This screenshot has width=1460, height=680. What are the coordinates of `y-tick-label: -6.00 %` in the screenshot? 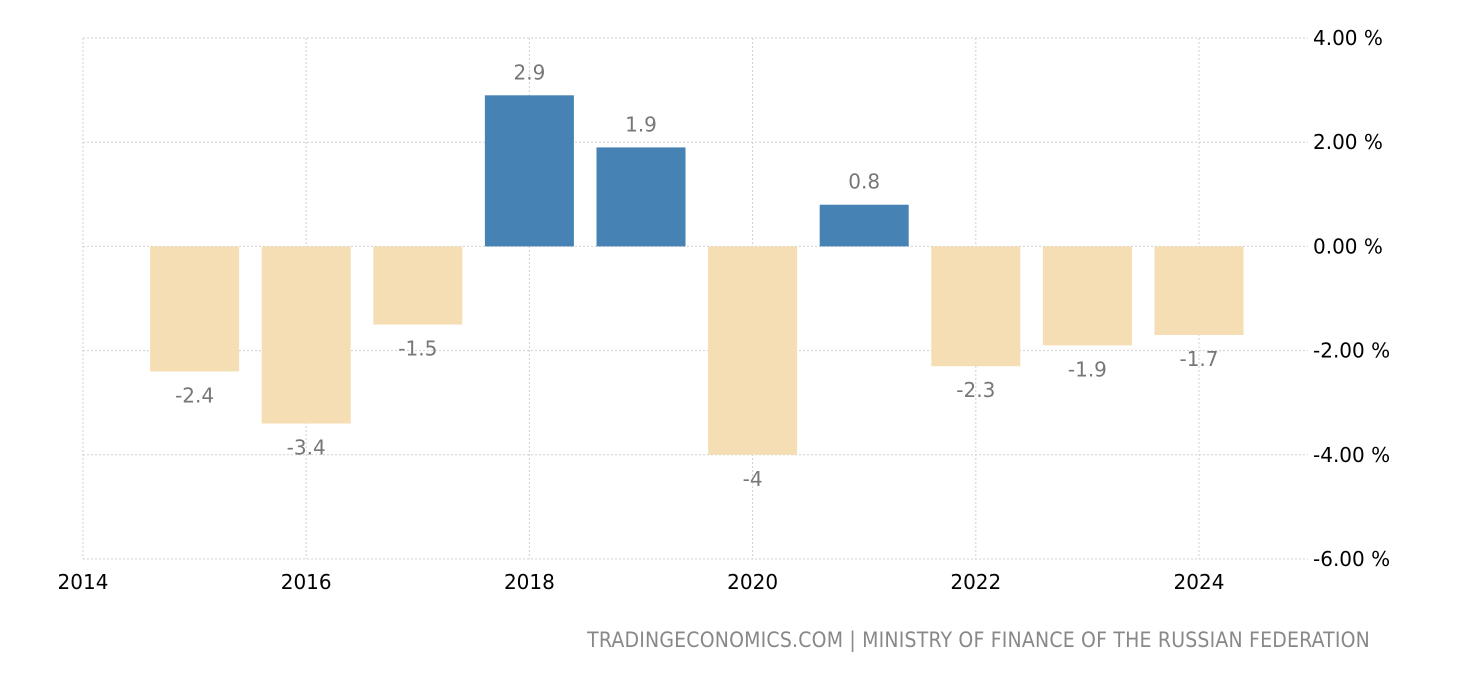 It's located at (1351, 559).